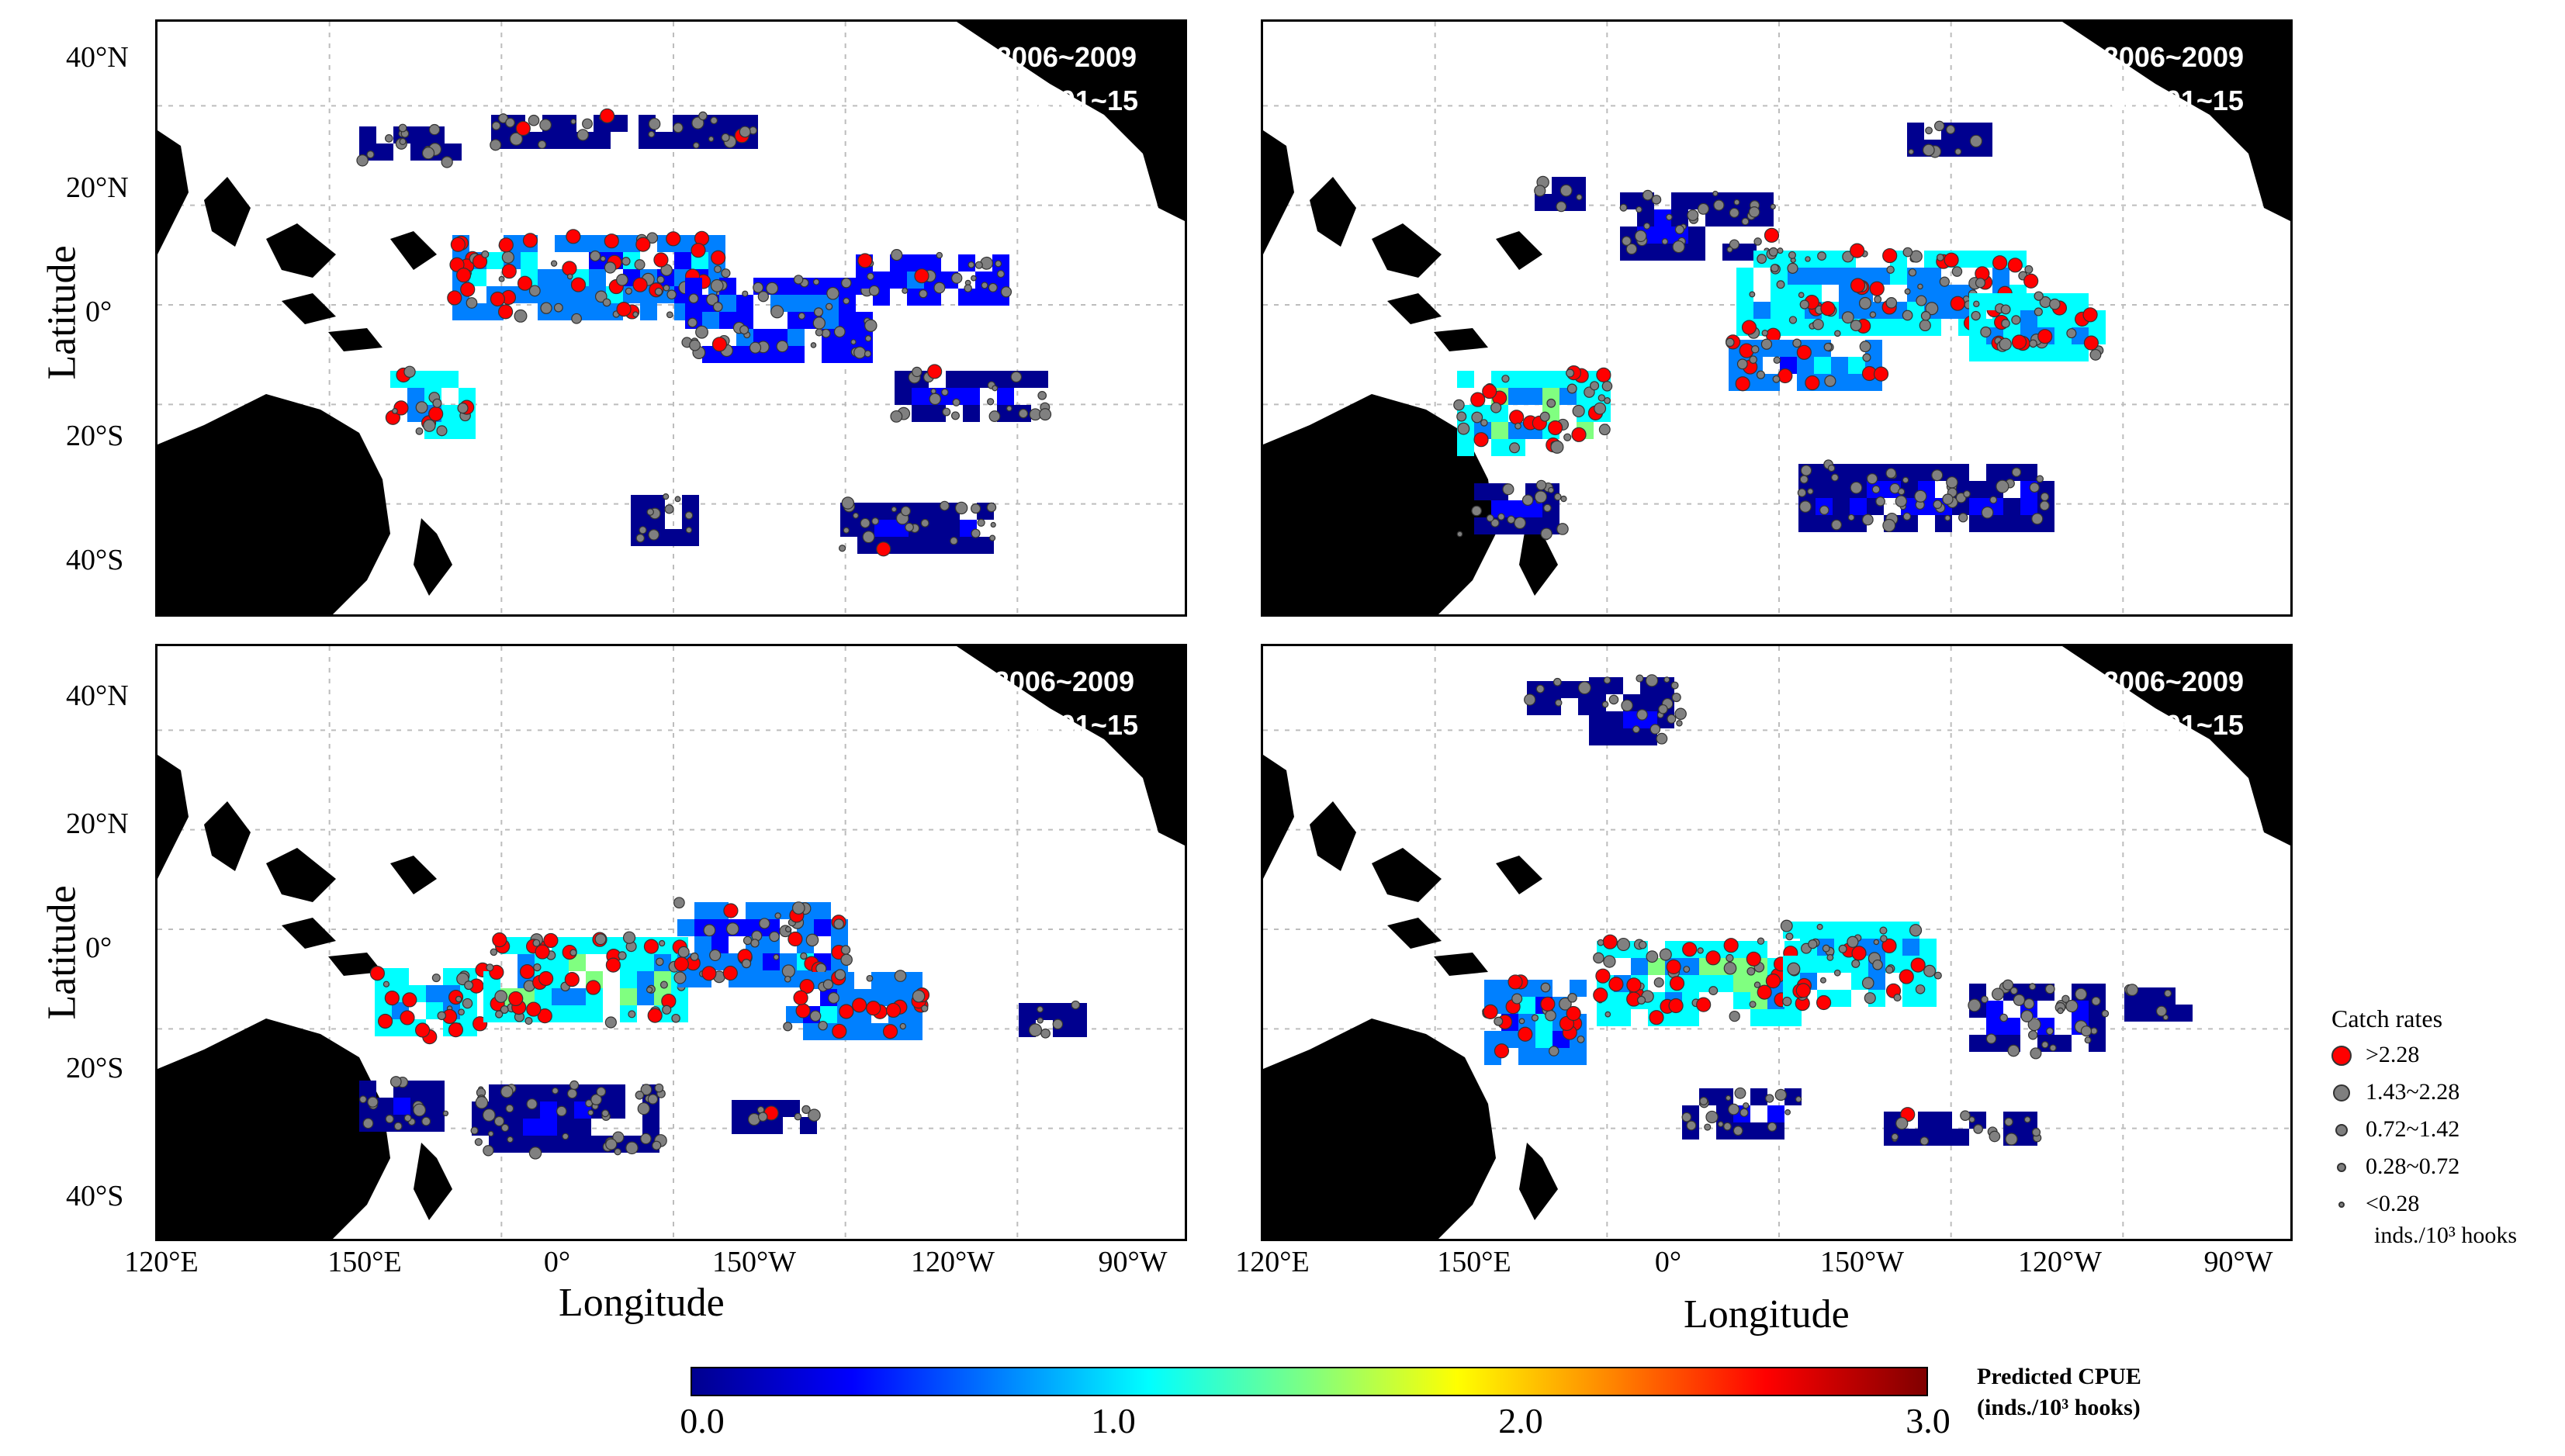 The height and width of the screenshot is (1456, 2565). Describe the element at coordinates (95, 436) in the screenshot. I see `lat-label: 20°S` at that location.